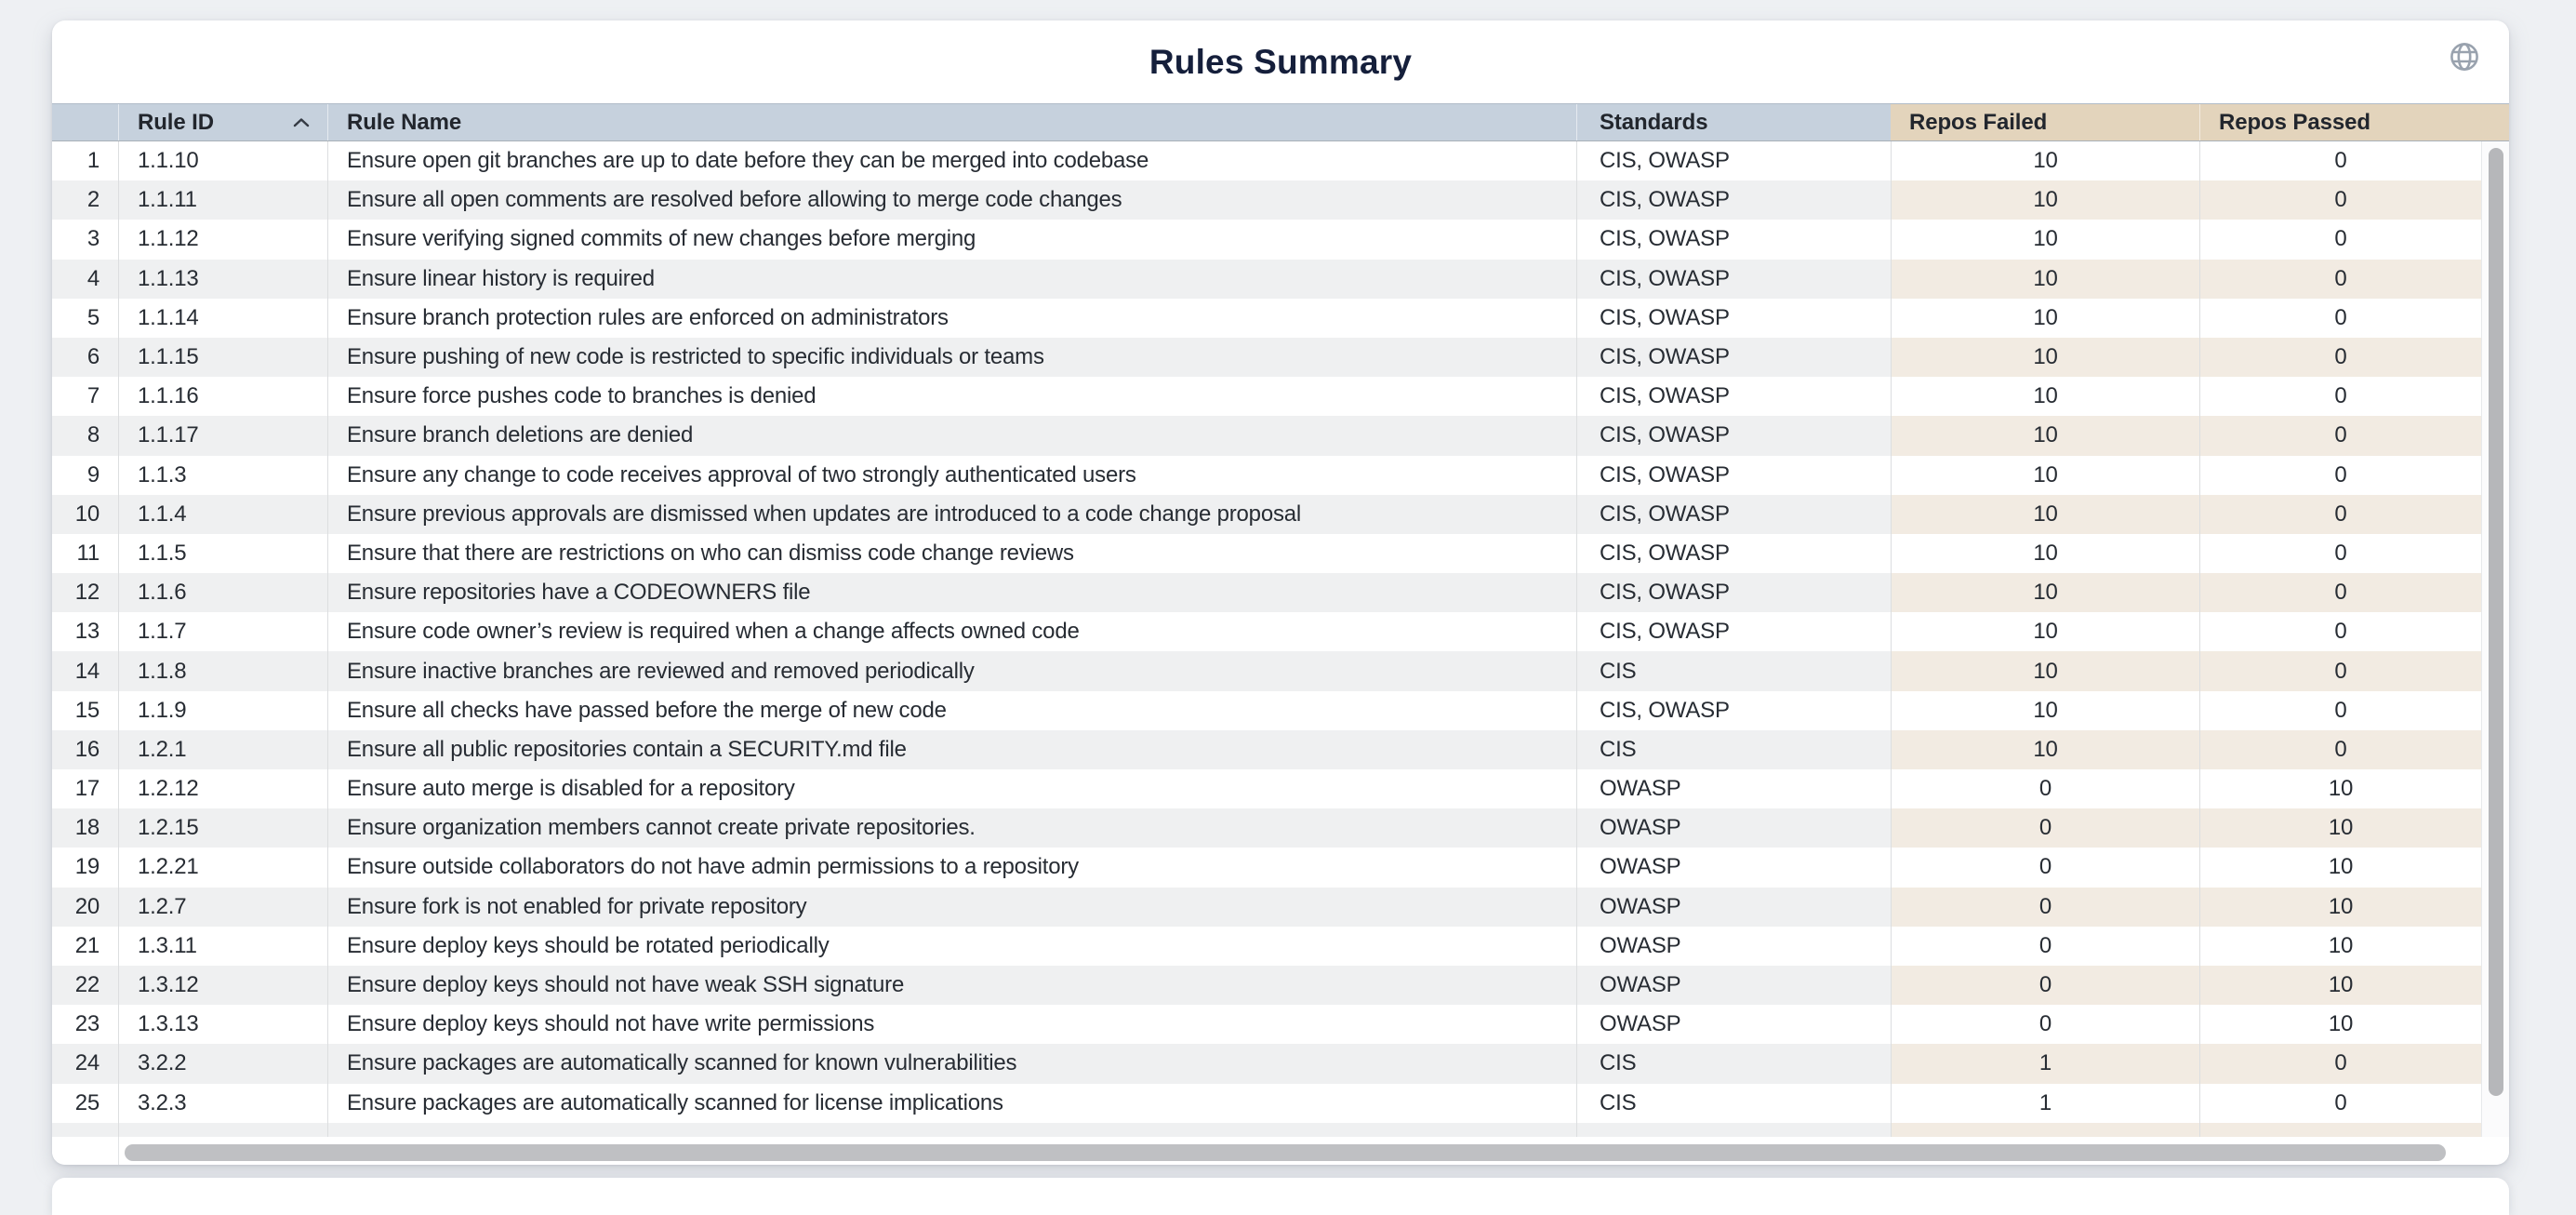  Describe the element at coordinates (2045, 122) in the screenshot. I see `table-header-cell-repos-failed: Repos Failed` at that location.